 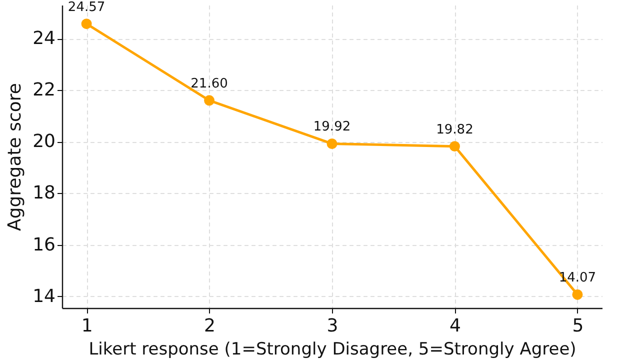 What do you see at coordinates (44, 296) in the screenshot?
I see `y-tick-label: 14` at bounding box center [44, 296].